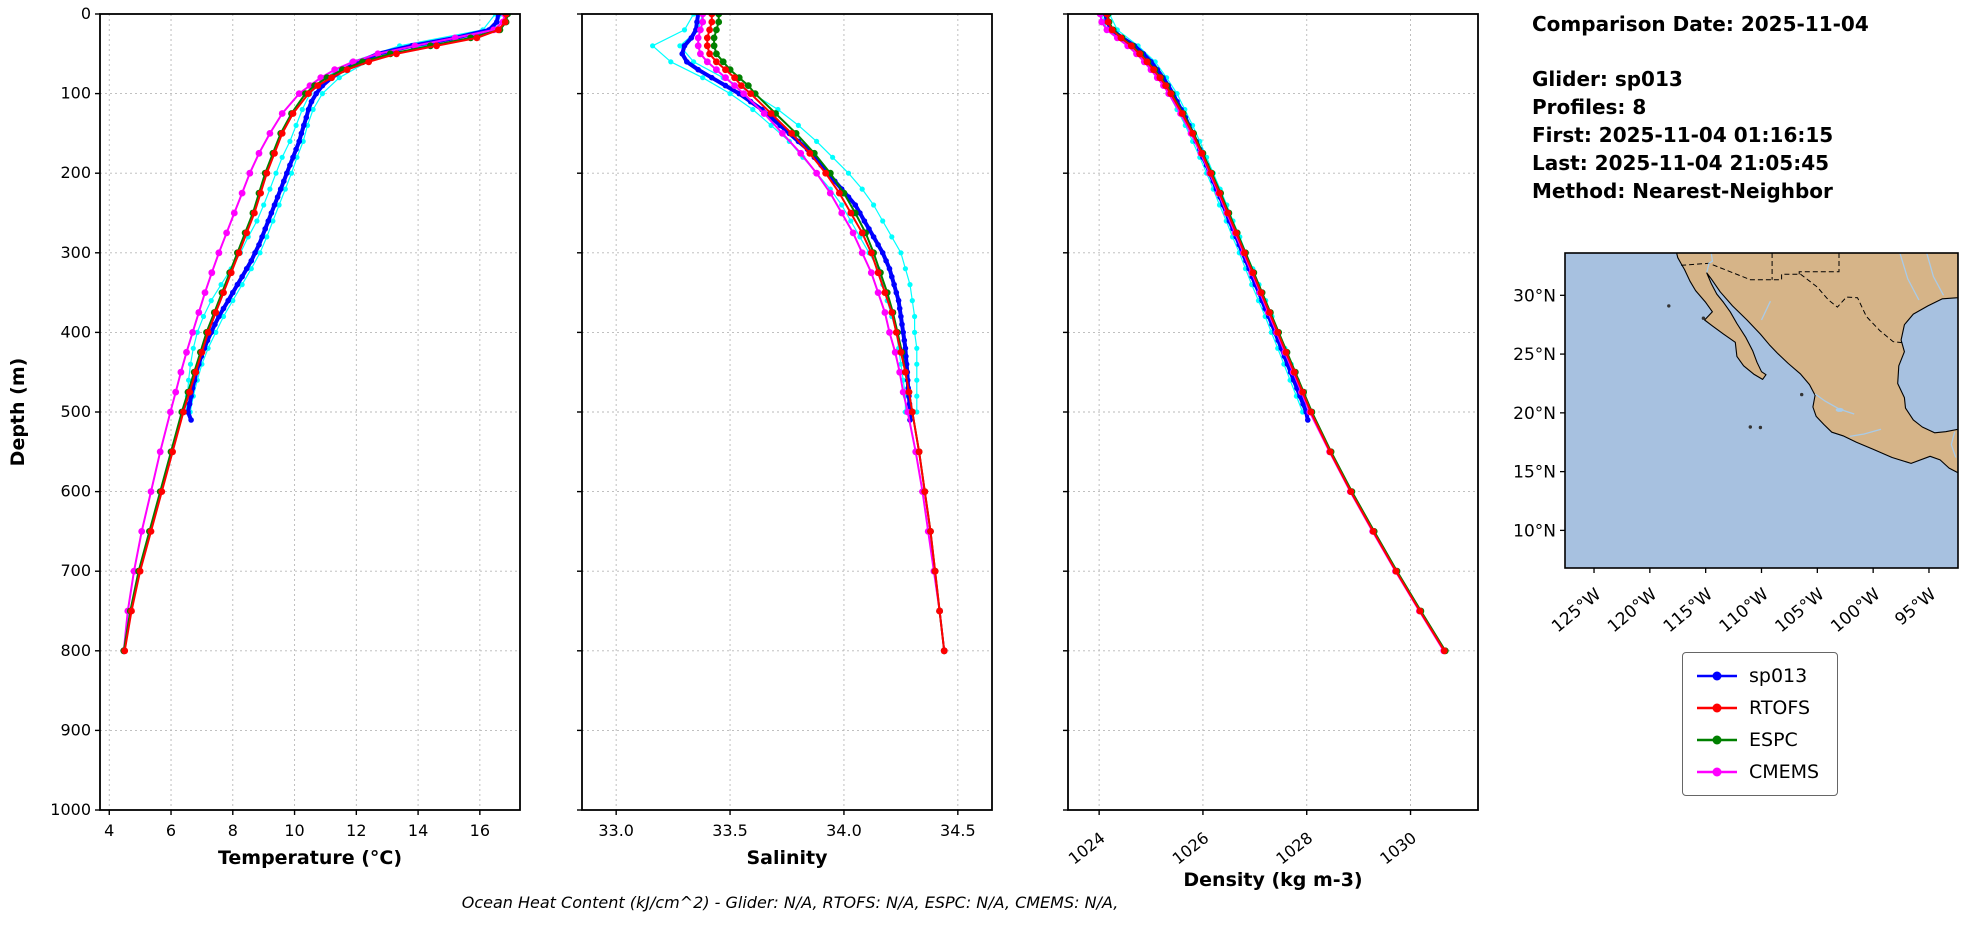 The image size is (1978, 934). What do you see at coordinates (1534, 473) in the screenshot?
I see `map-lat-label: 15°N` at bounding box center [1534, 473].